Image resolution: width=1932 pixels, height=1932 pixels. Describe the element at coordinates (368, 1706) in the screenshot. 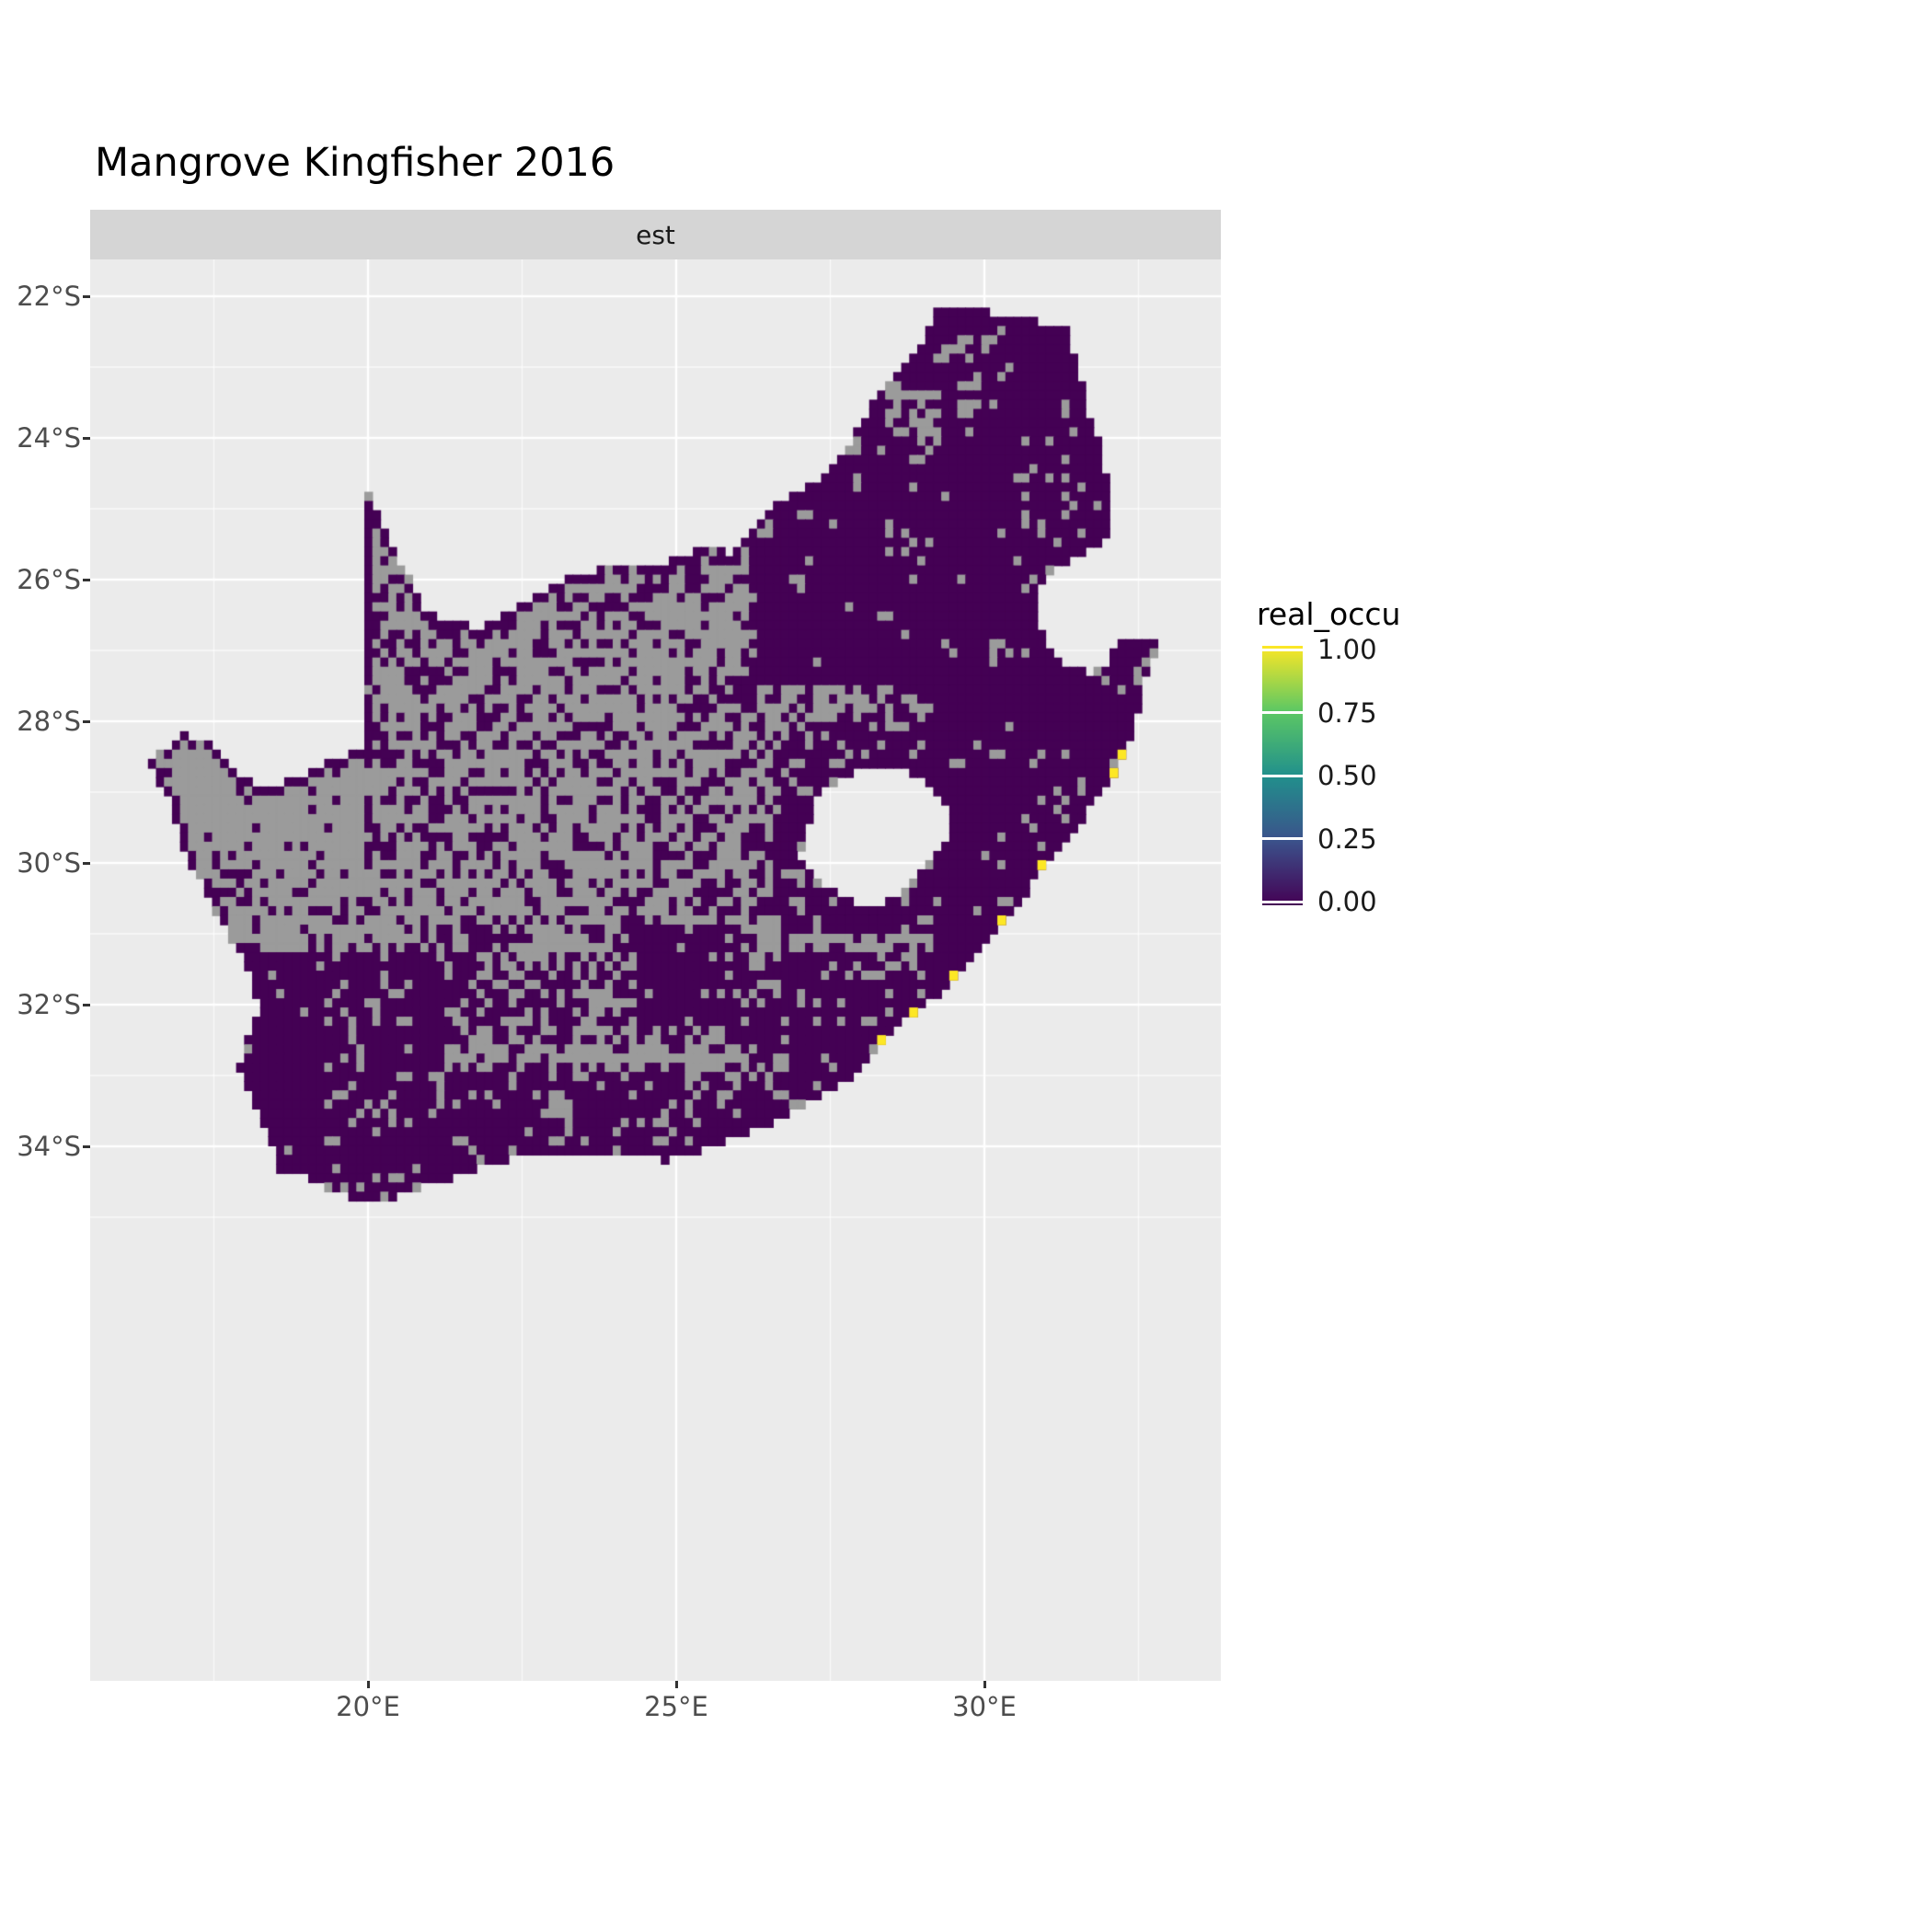

I see `x-axis-tick-label: 20°E` at that location.